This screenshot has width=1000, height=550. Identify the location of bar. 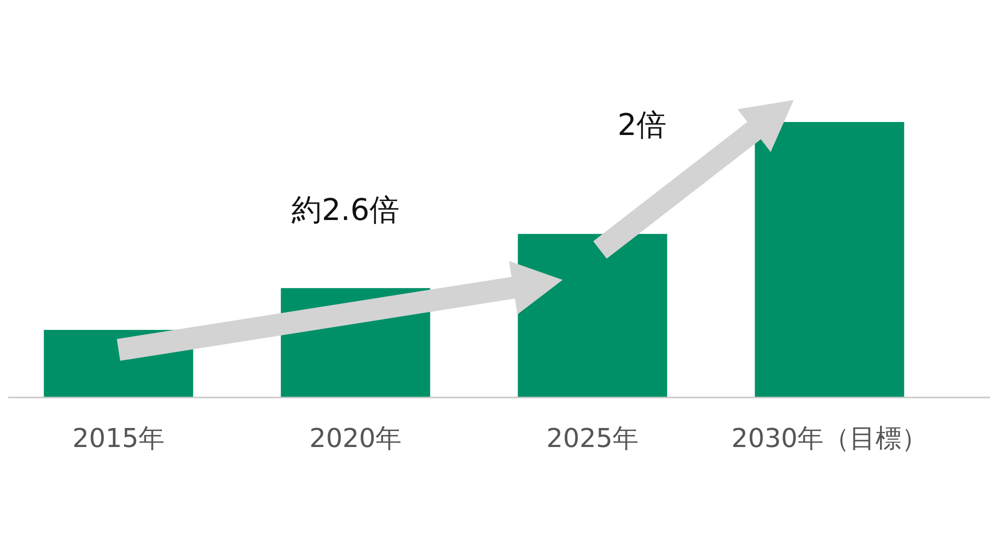
(829, 259).